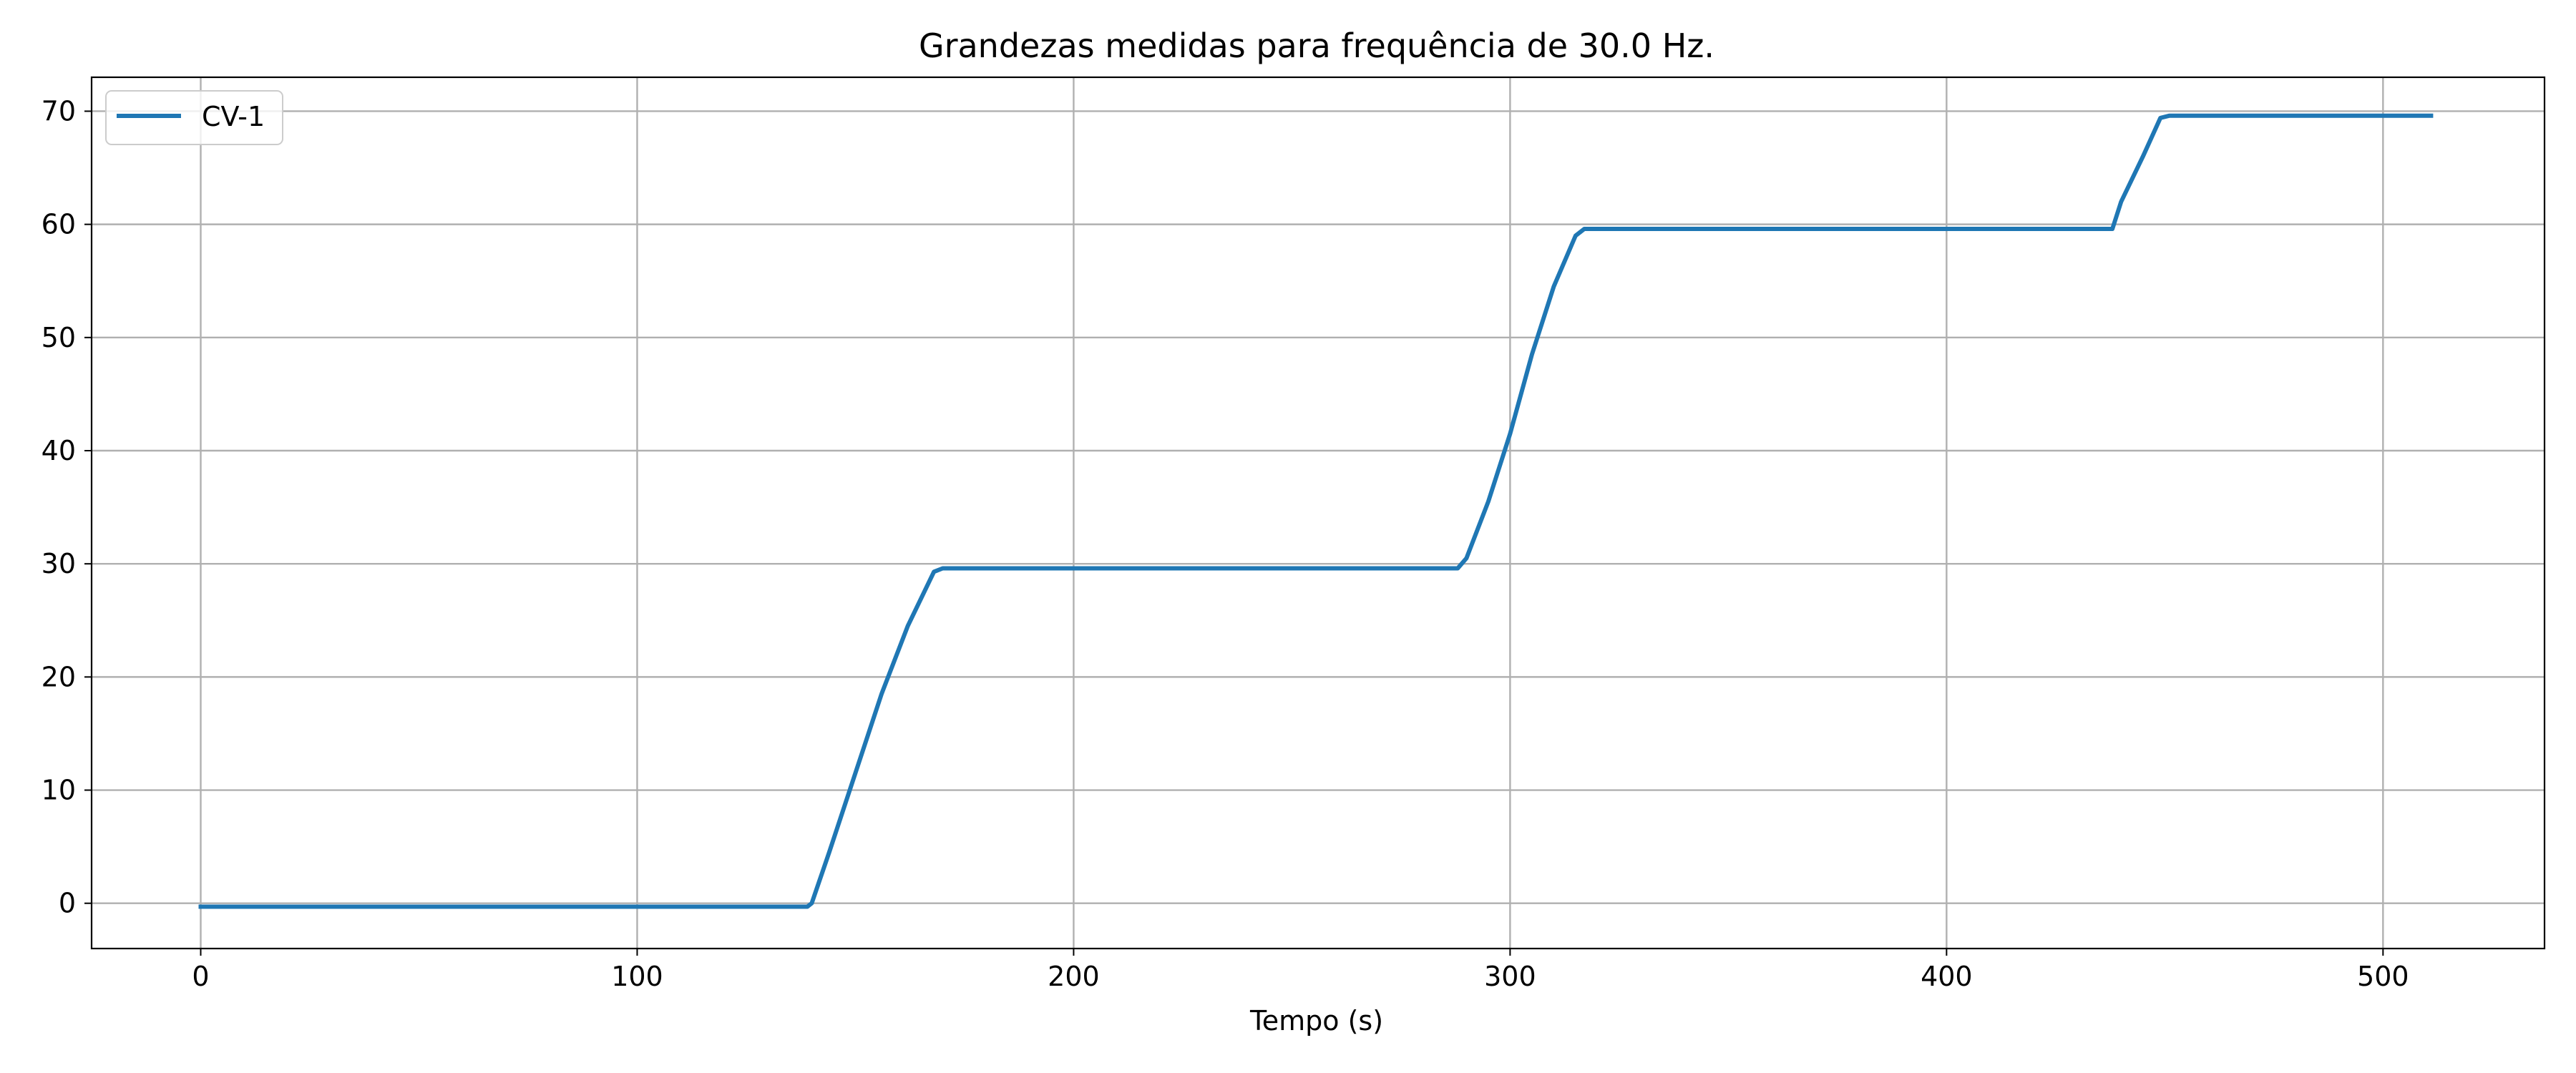 The height and width of the screenshot is (1073, 2576). Describe the element at coordinates (59, 225) in the screenshot. I see `y-tick-label: 60` at that location.